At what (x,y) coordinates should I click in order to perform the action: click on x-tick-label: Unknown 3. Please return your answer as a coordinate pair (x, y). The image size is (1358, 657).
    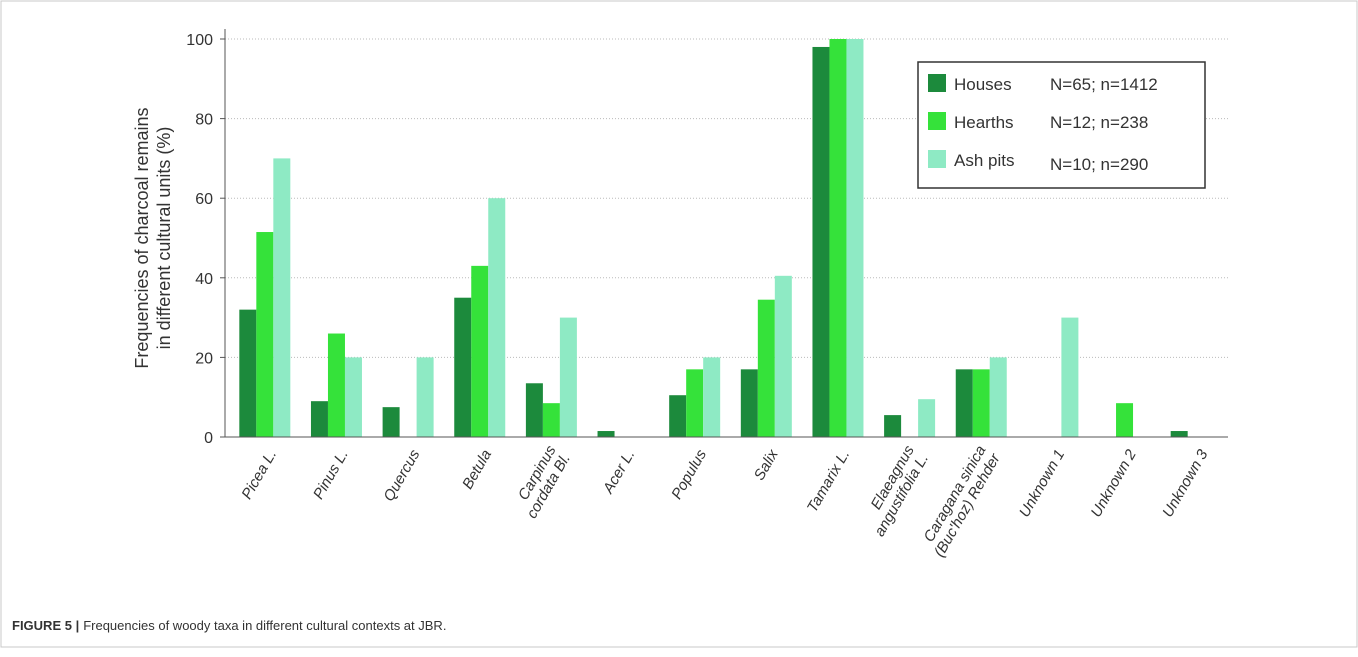
    Looking at the image, I should click on (1185, 483).